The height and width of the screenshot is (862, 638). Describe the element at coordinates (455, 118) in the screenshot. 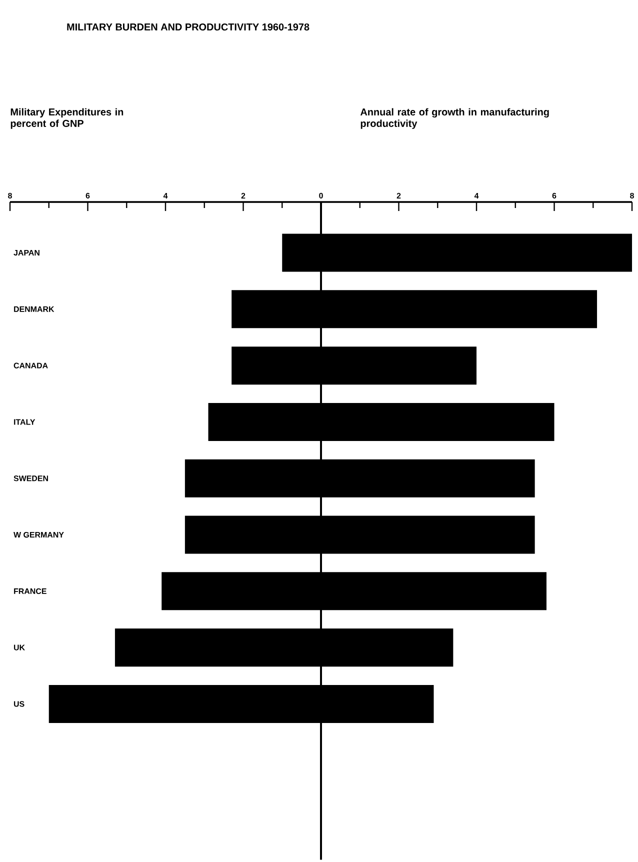

I see `text: Annual rate of growth in manufacturing productivity` at that location.